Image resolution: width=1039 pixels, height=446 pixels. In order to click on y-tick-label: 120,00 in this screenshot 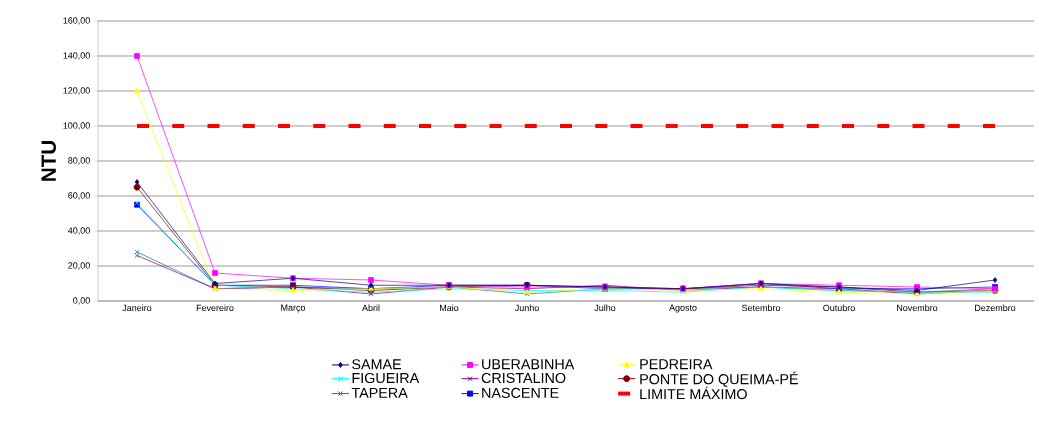, I will do `click(76, 91)`.